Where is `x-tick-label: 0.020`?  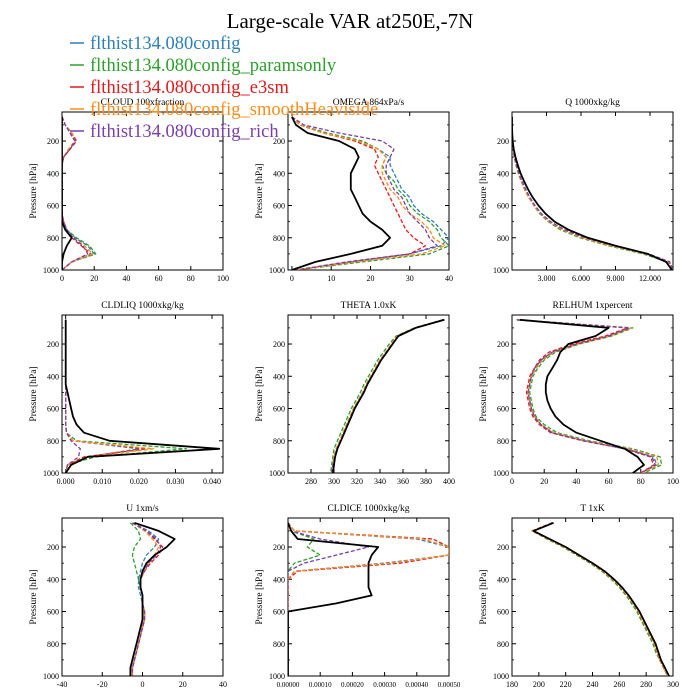
x-tick-label: 0.020 is located at coordinates (139, 481).